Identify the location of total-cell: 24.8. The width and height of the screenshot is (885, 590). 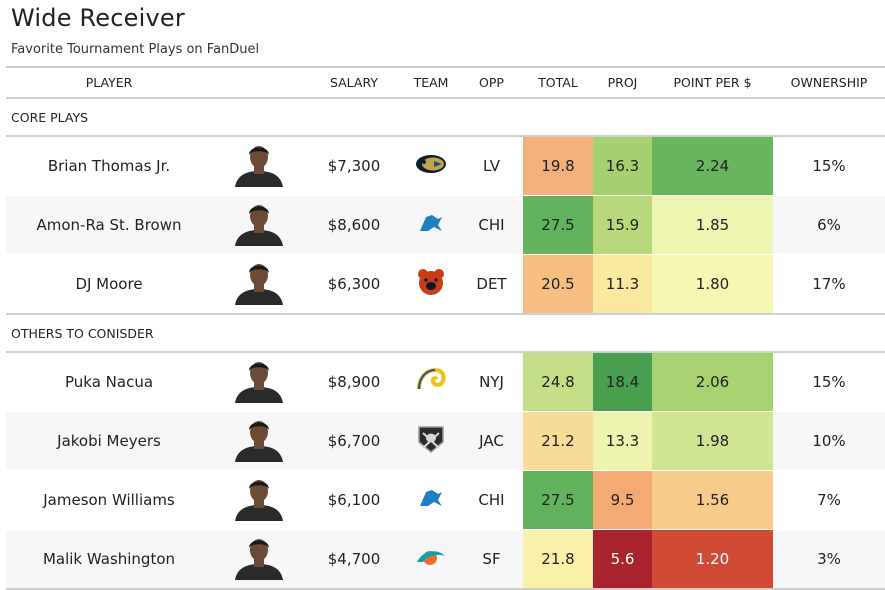
(558, 382).